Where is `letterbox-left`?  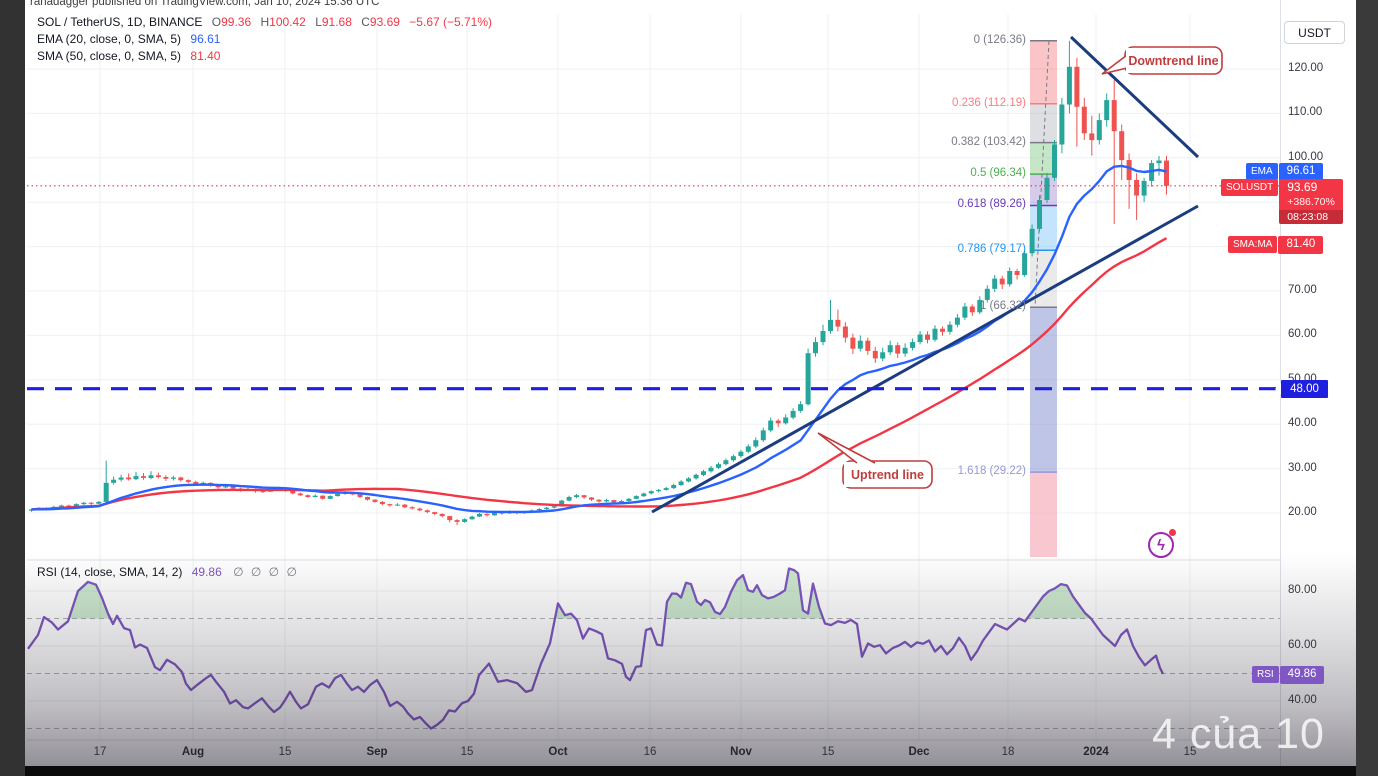
letterbox-left is located at coordinates (12, 388).